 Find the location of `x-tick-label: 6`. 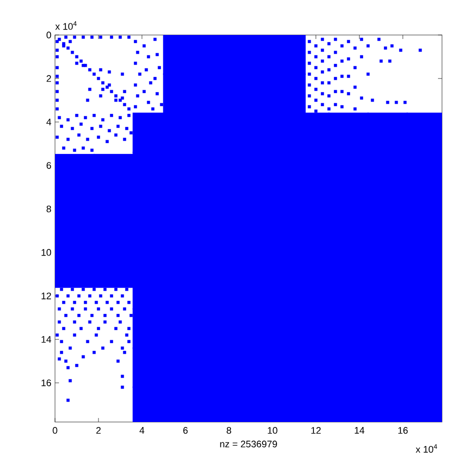

x-tick-label: 6 is located at coordinates (185, 430).